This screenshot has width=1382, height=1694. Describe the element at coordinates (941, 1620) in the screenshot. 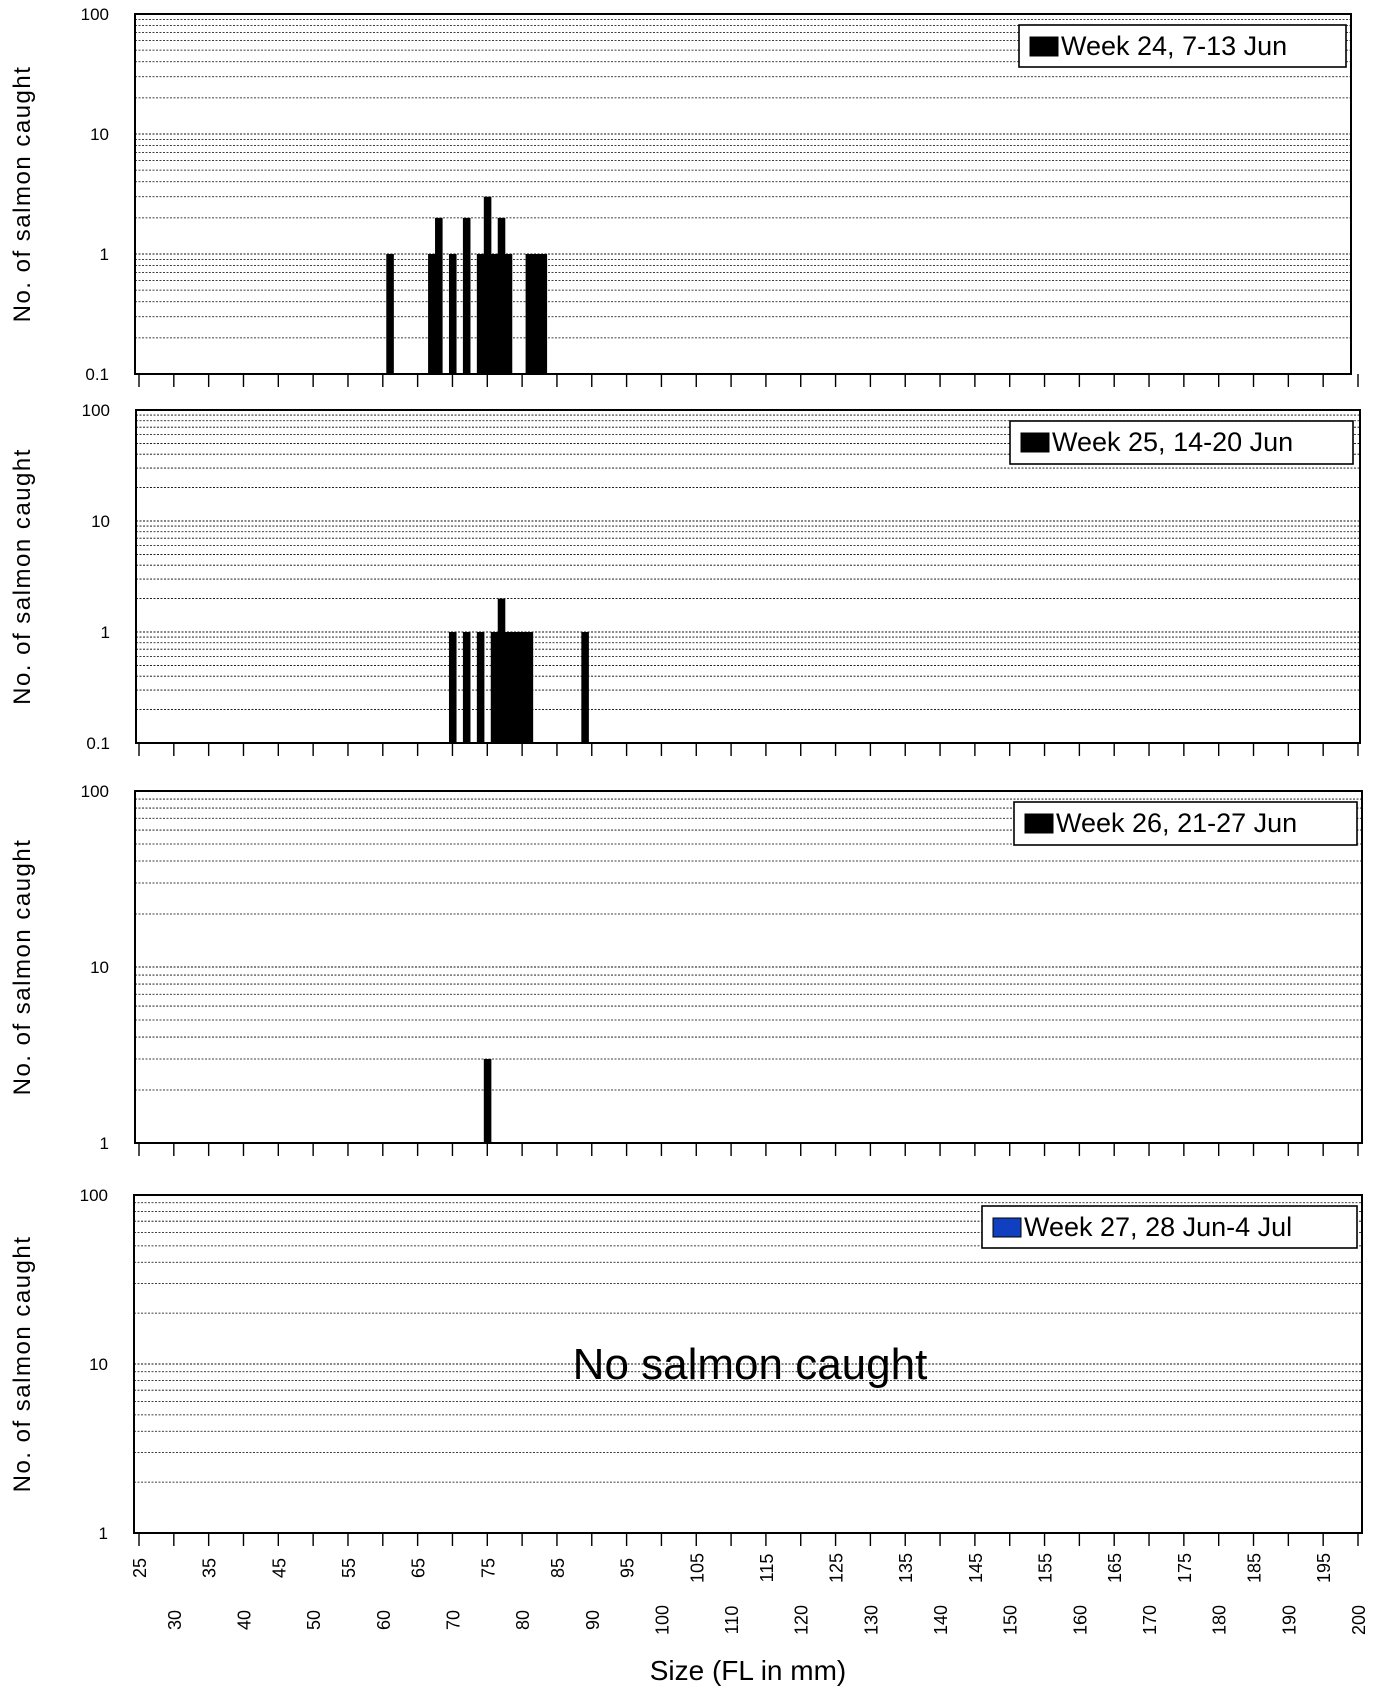

I see `x-tick-label: 140` at that location.